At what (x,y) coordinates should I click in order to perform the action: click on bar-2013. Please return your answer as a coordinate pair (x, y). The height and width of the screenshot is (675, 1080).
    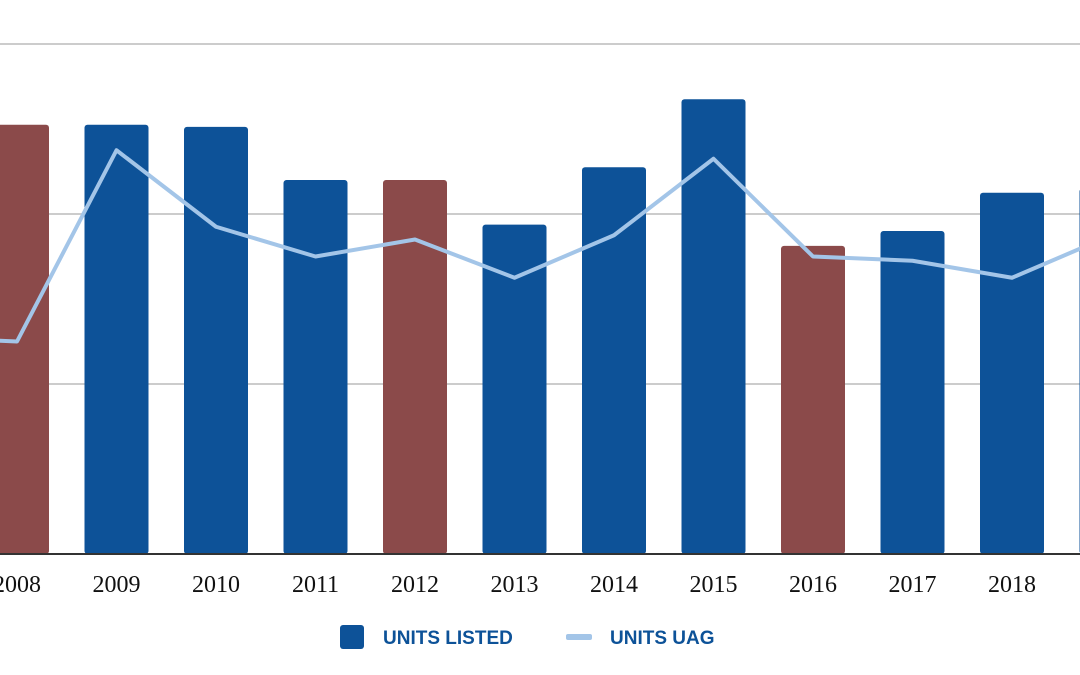
    Looking at the image, I should click on (514, 389).